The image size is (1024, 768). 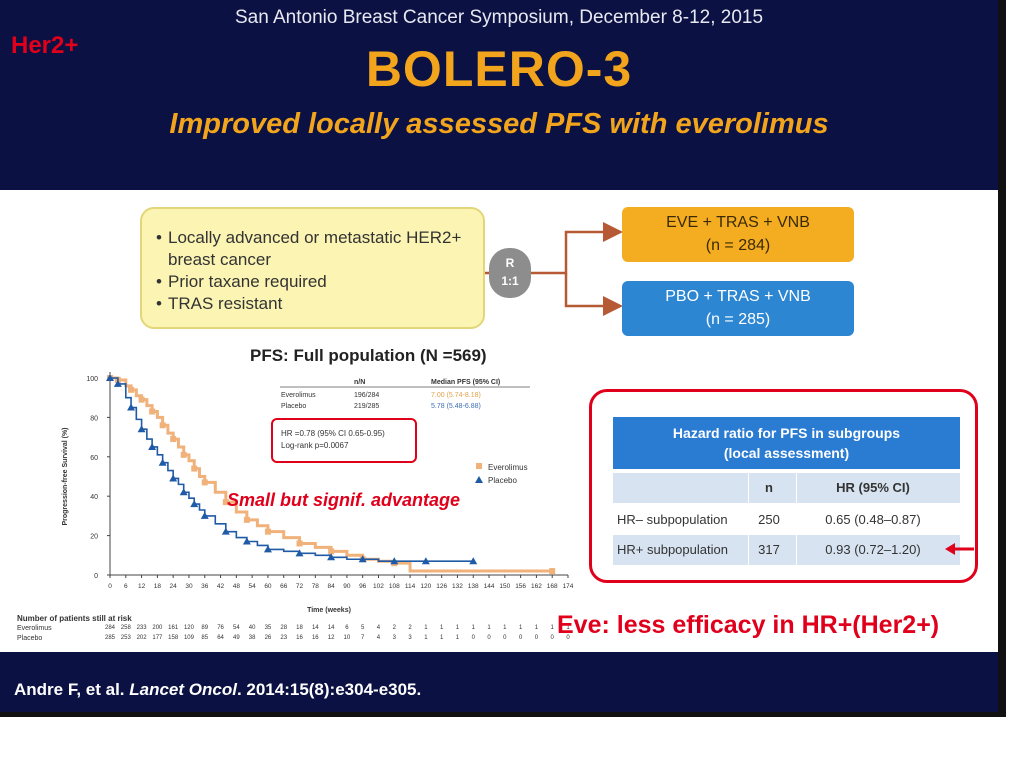 I want to click on km-table-cell: Everolimus, so click(x=298, y=395).